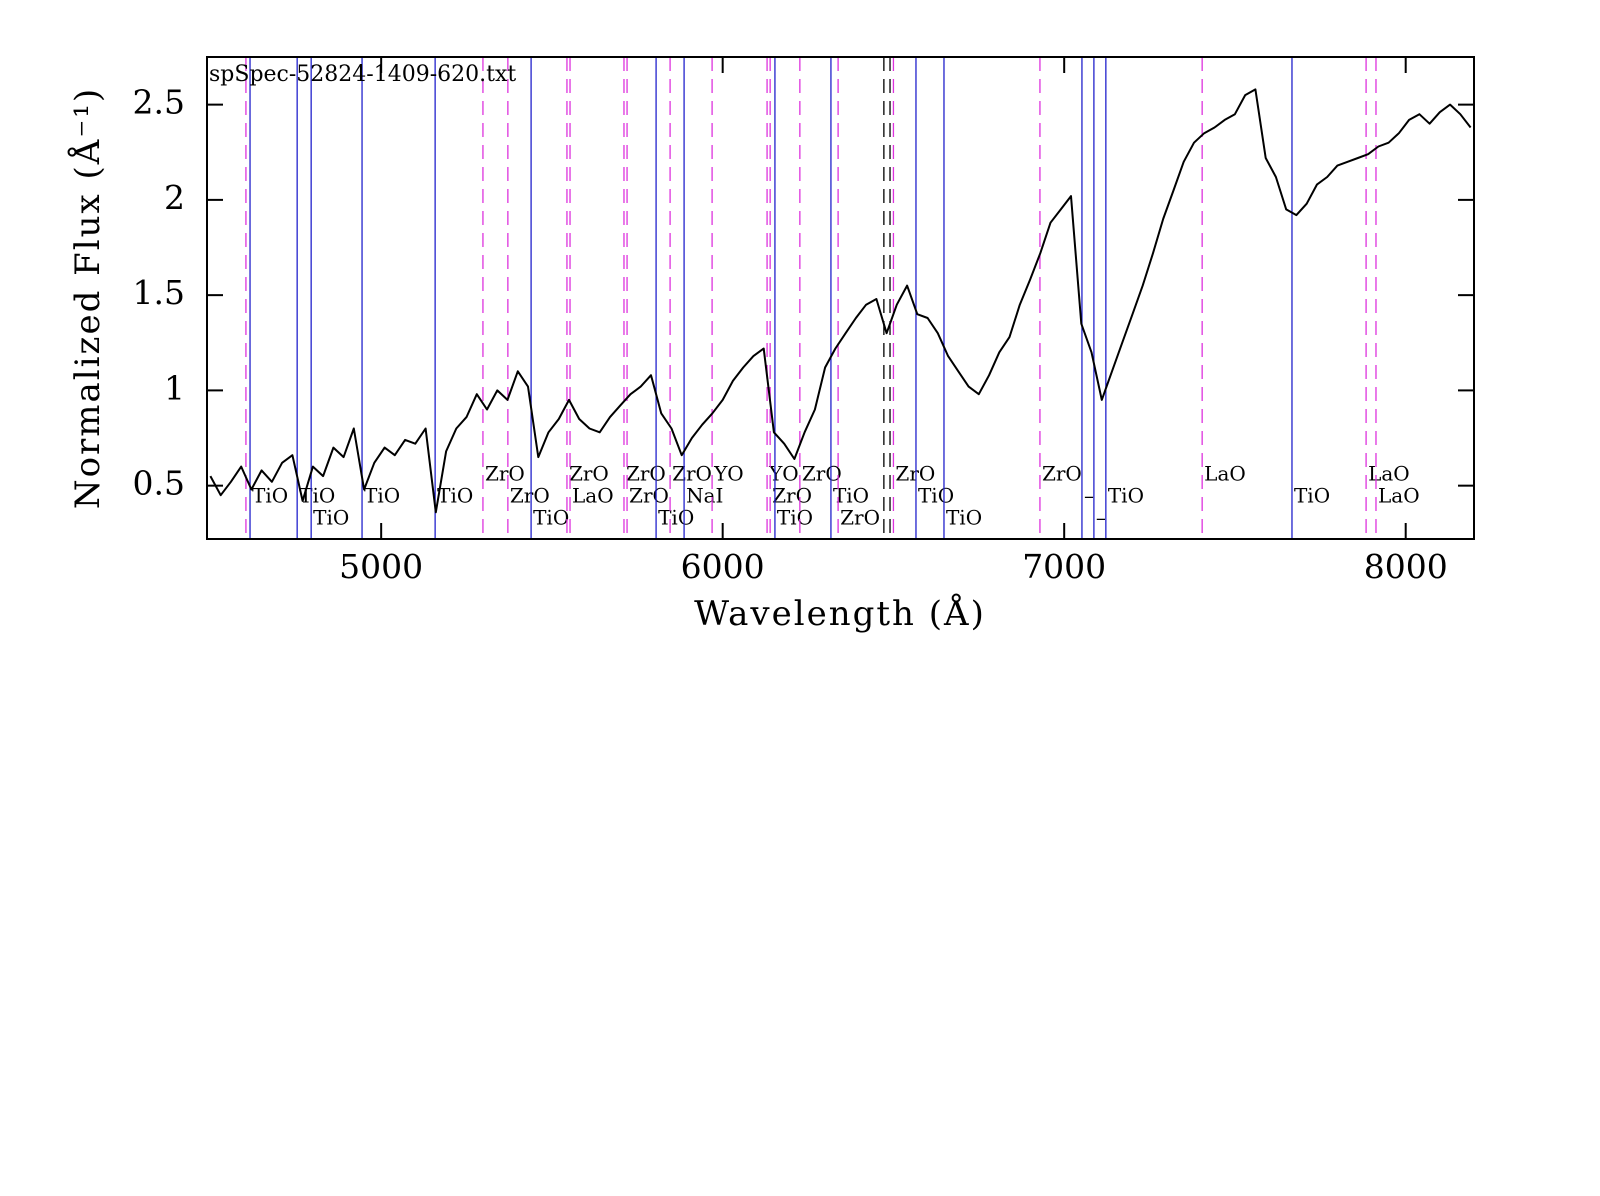  Describe the element at coordinates (381, 566) in the screenshot. I see `x-tick-label: 5000` at that location.